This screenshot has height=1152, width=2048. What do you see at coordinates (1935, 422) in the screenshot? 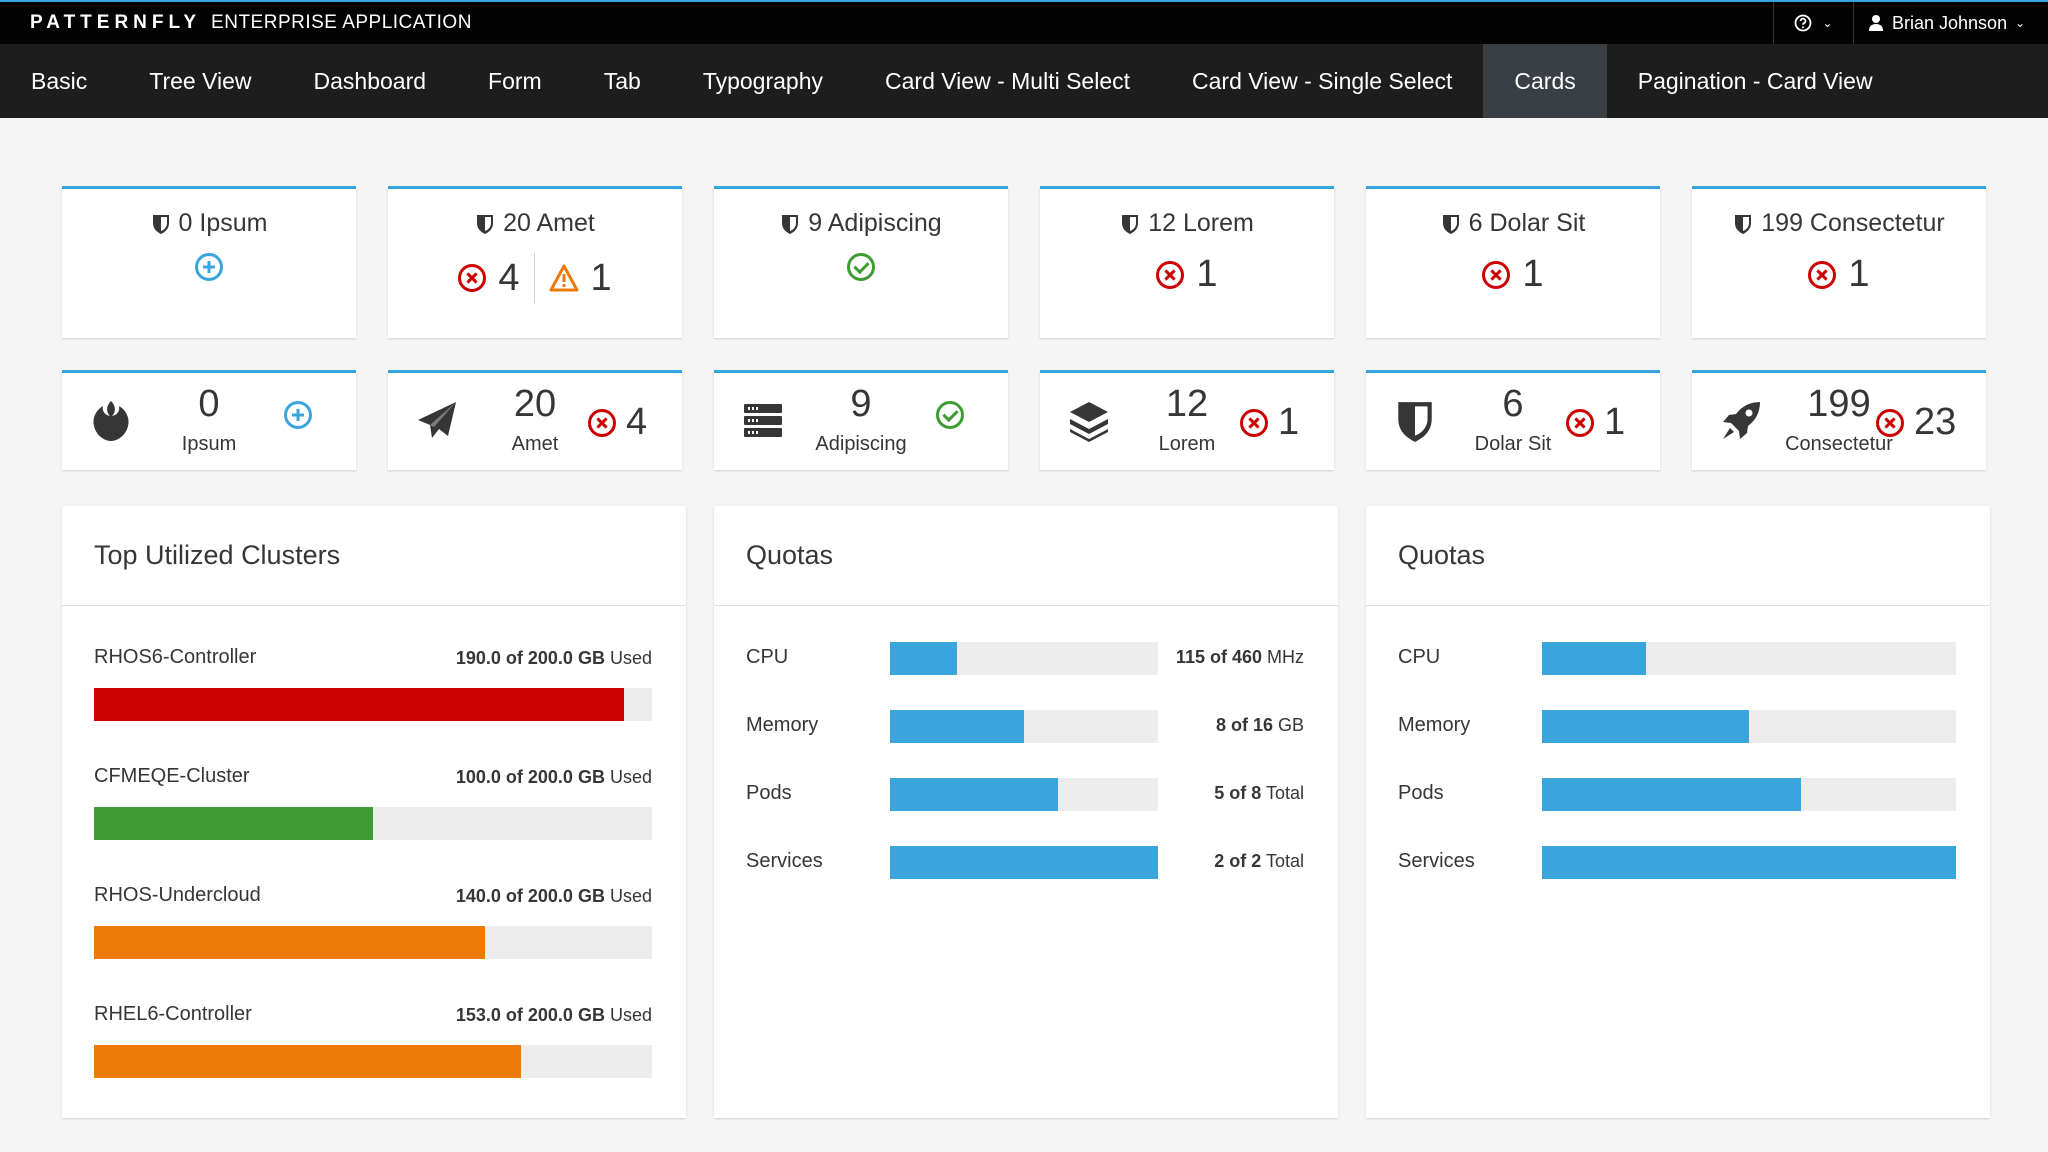
I see `status-count: 23` at bounding box center [1935, 422].